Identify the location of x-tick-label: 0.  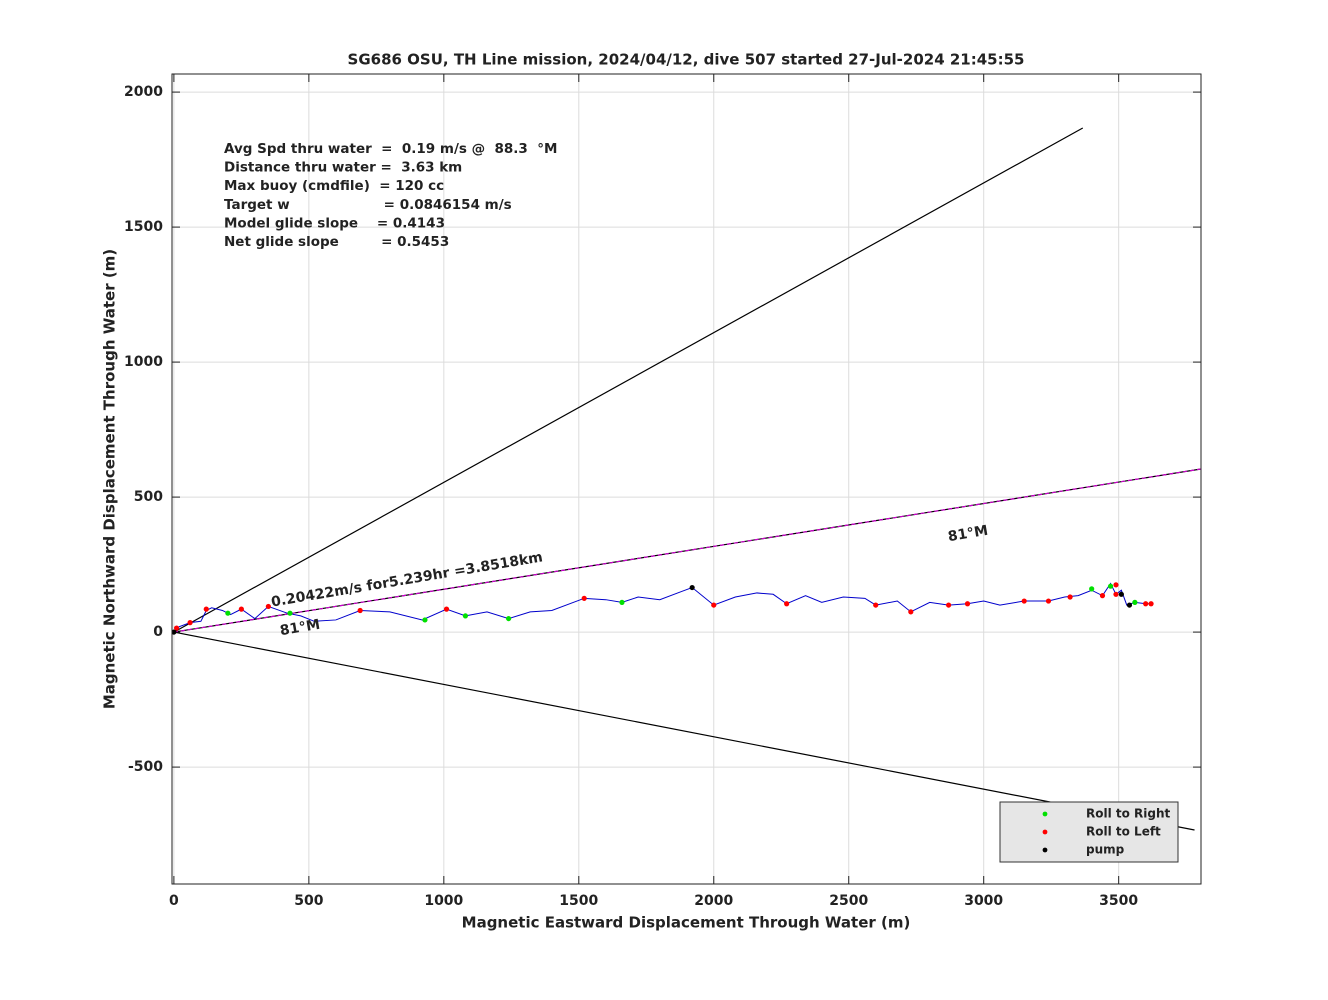
(174, 901).